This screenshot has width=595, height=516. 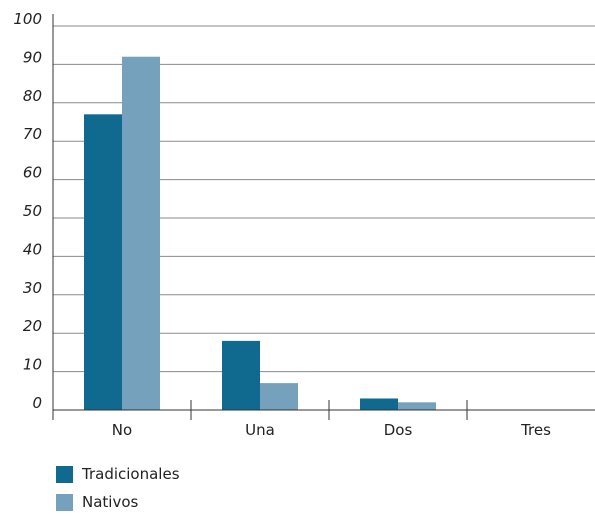 What do you see at coordinates (64, 474) in the screenshot?
I see `legend-swatch-tradicionales` at bounding box center [64, 474].